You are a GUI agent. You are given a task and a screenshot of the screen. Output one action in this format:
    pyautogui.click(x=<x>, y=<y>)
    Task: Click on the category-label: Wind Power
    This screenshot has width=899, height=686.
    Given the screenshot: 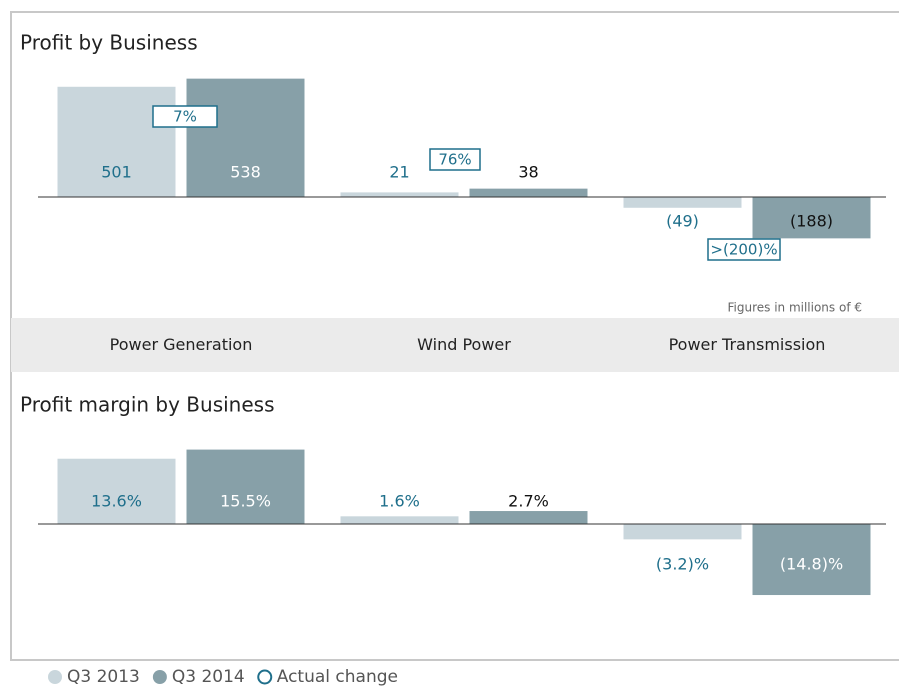 What is the action you would take?
    pyautogui.click(x=464, y=344)
    